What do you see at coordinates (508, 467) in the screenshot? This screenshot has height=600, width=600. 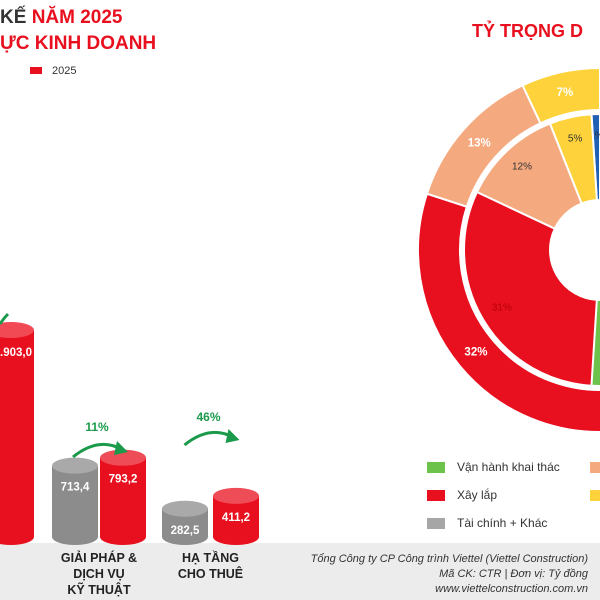 I see `legend-label: Vận hành khai thác` at bounding box center [508, 467].